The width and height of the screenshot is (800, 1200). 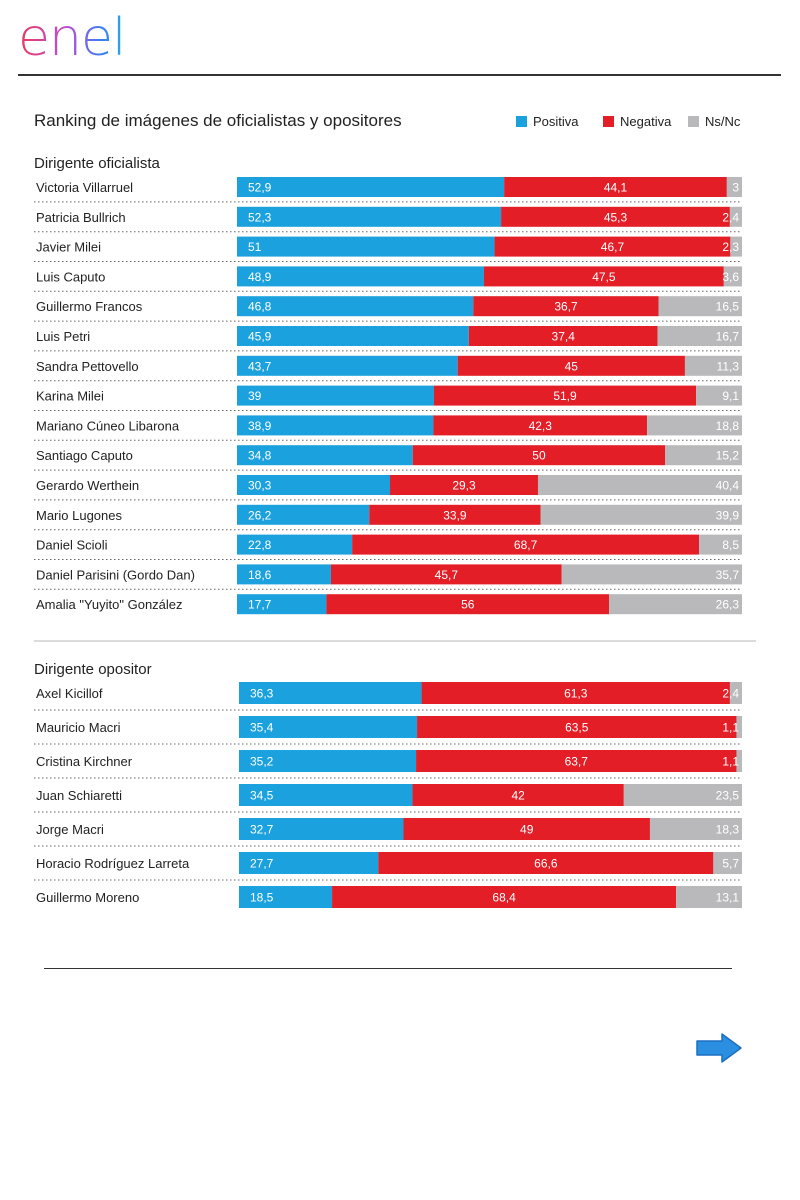 I want to click on bar-value-positiva: 30,3, so click(x=260, y=486).